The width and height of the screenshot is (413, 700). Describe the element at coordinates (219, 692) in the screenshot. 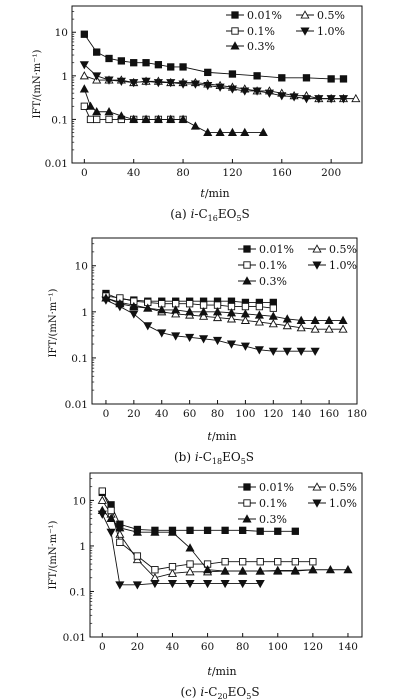

I see `panel-caption: (c) i-C20EO5S` at that location.